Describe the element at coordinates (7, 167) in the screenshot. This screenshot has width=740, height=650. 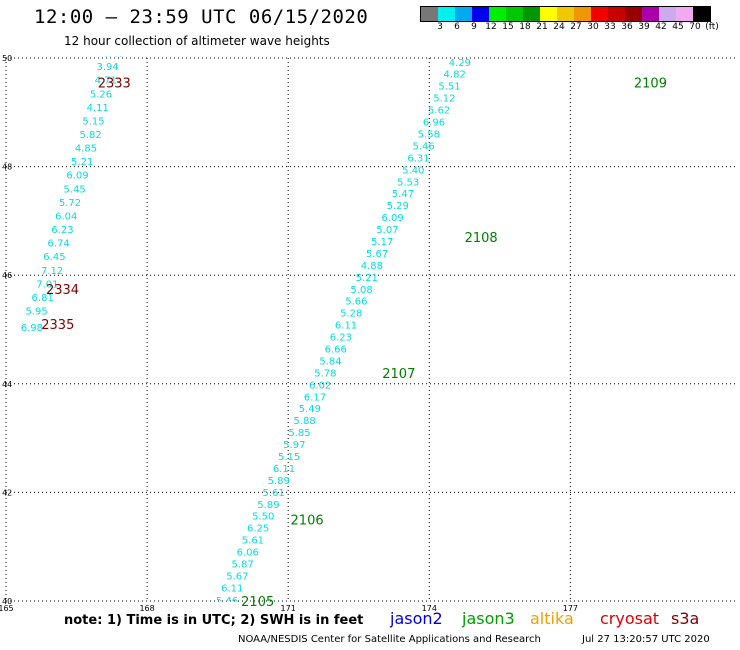
I see `y-tick-label: 48` at that location.